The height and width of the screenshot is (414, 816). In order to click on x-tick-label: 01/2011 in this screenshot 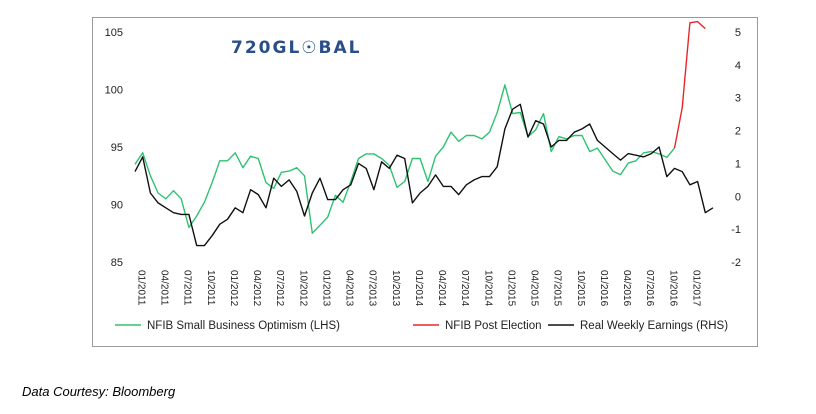, I will do `click(141, 288)`.